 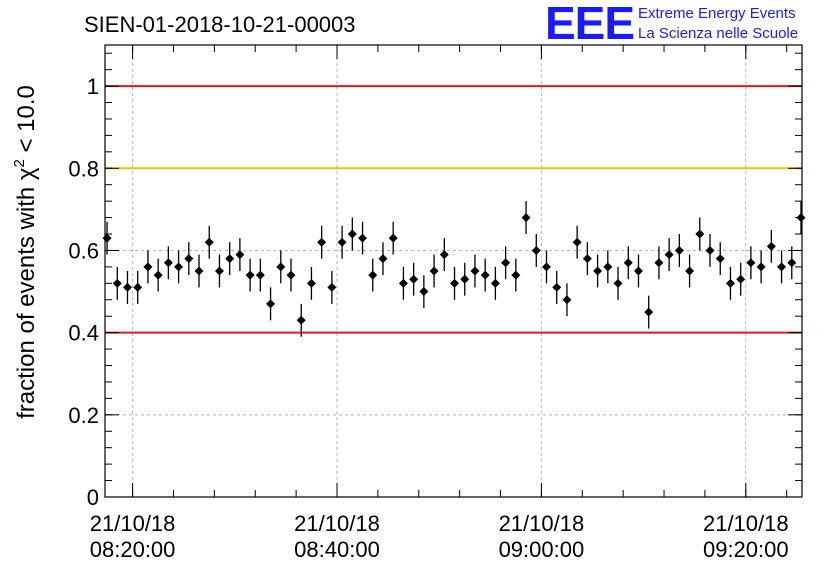 I want to click on y-axis-label-chi: χ, so click(x=26, y=173).